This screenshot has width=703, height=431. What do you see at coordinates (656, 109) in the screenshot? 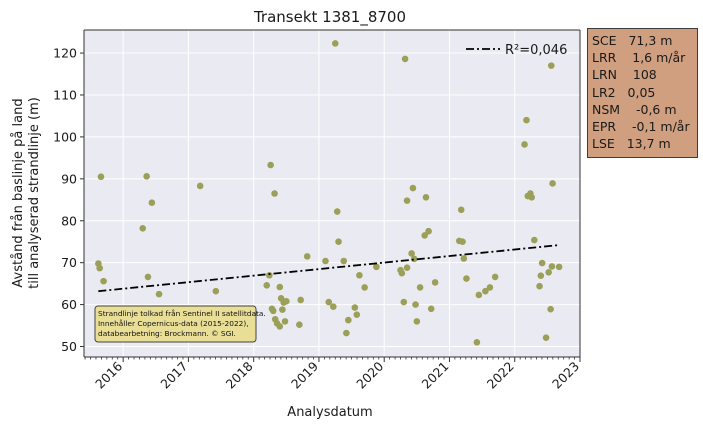
I see `stat-value: -0,6 m` at bounding box center [656, 109].